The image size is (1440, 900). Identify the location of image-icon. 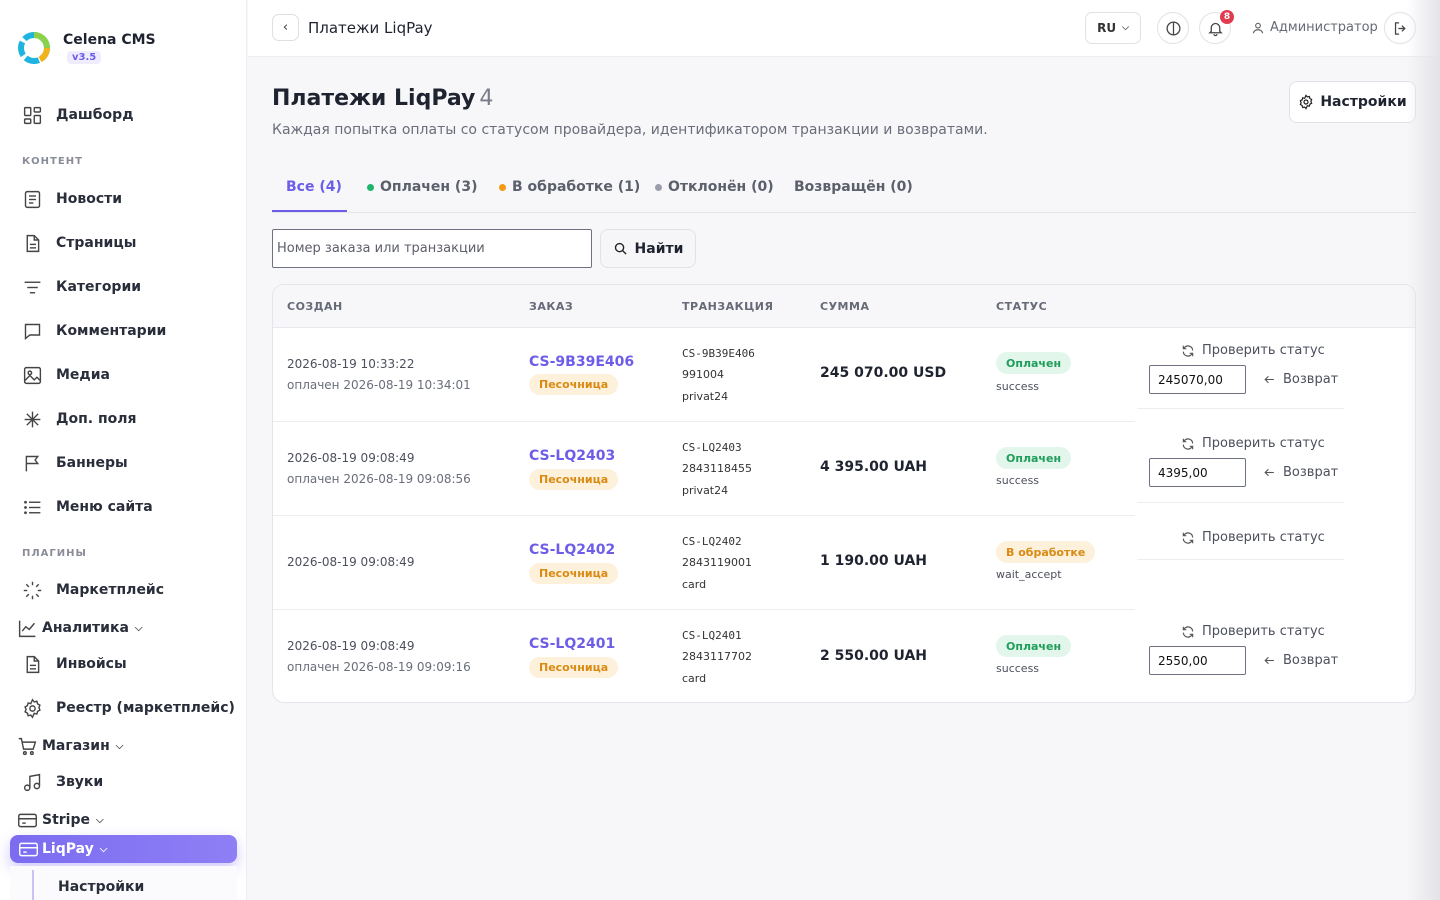
(32, 375).